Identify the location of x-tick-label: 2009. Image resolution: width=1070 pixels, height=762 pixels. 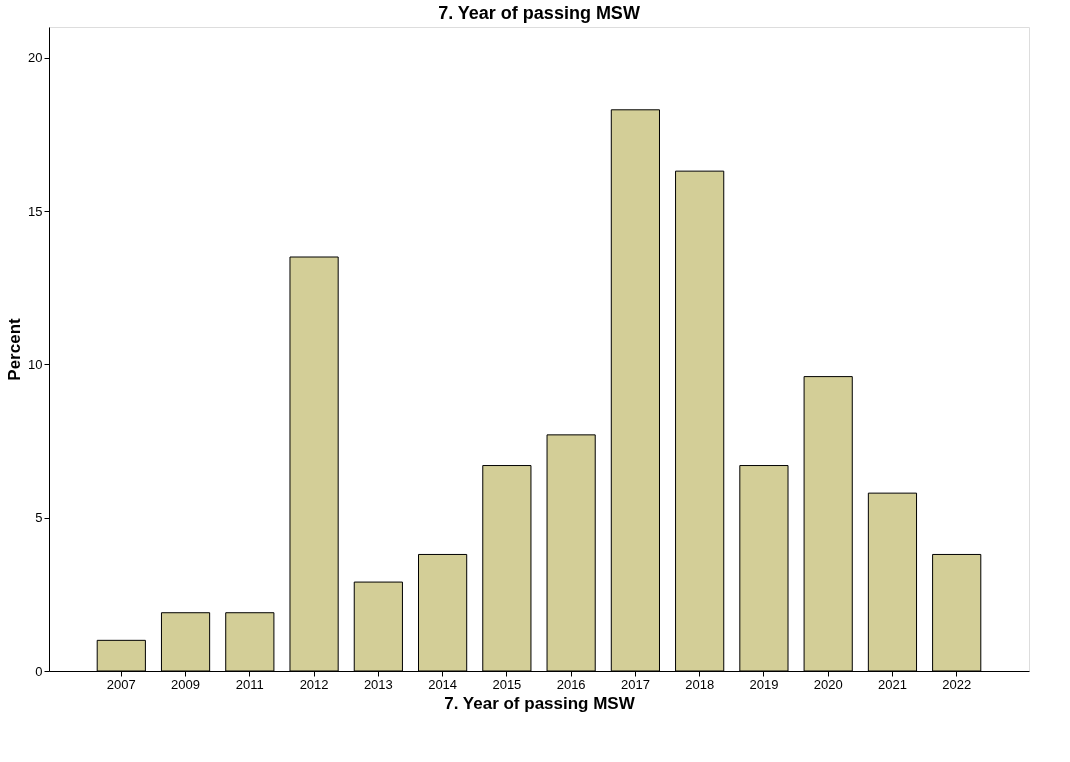
(186, 684).